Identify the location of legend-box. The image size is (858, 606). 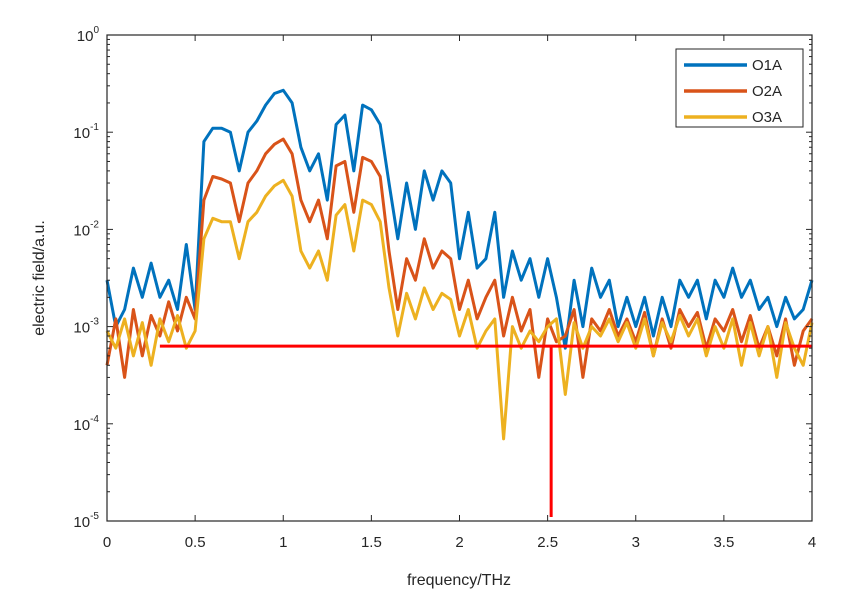
(739, 88).